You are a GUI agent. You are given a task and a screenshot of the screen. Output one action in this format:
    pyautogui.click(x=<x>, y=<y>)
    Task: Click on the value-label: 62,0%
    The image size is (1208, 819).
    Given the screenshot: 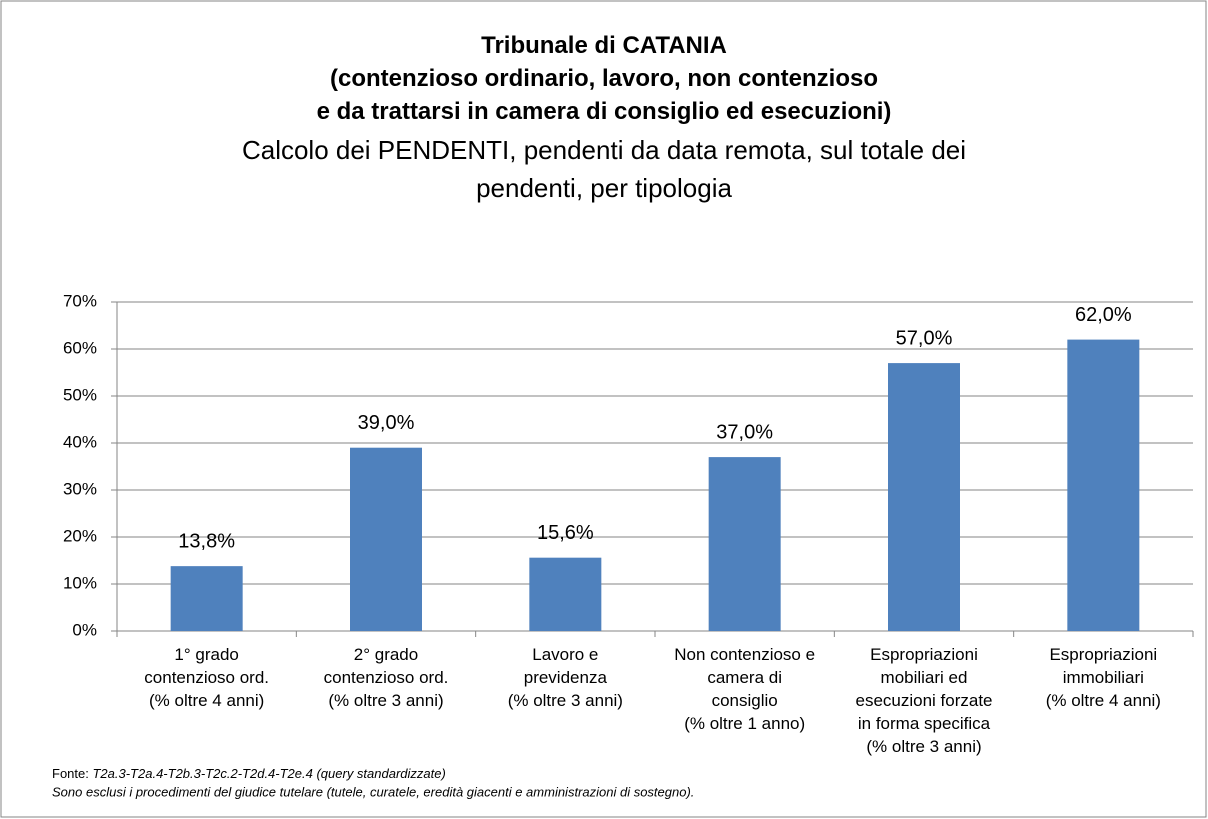 What is the action you would take?
    pyautogui.click(x=1103, y=315)
    